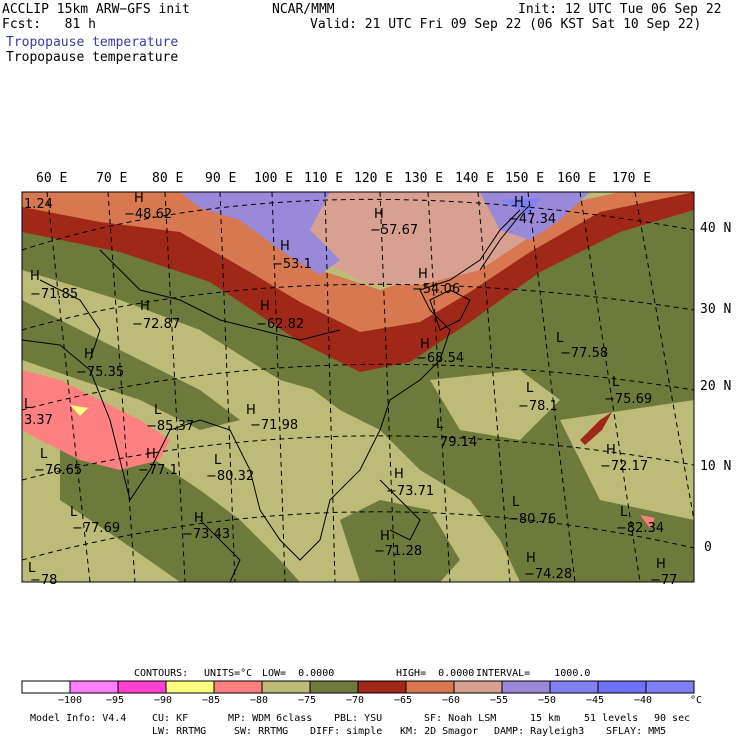 The height and width of the screenshot is (740, 740). I want to click on lat-label: 0, so click(708, 547).